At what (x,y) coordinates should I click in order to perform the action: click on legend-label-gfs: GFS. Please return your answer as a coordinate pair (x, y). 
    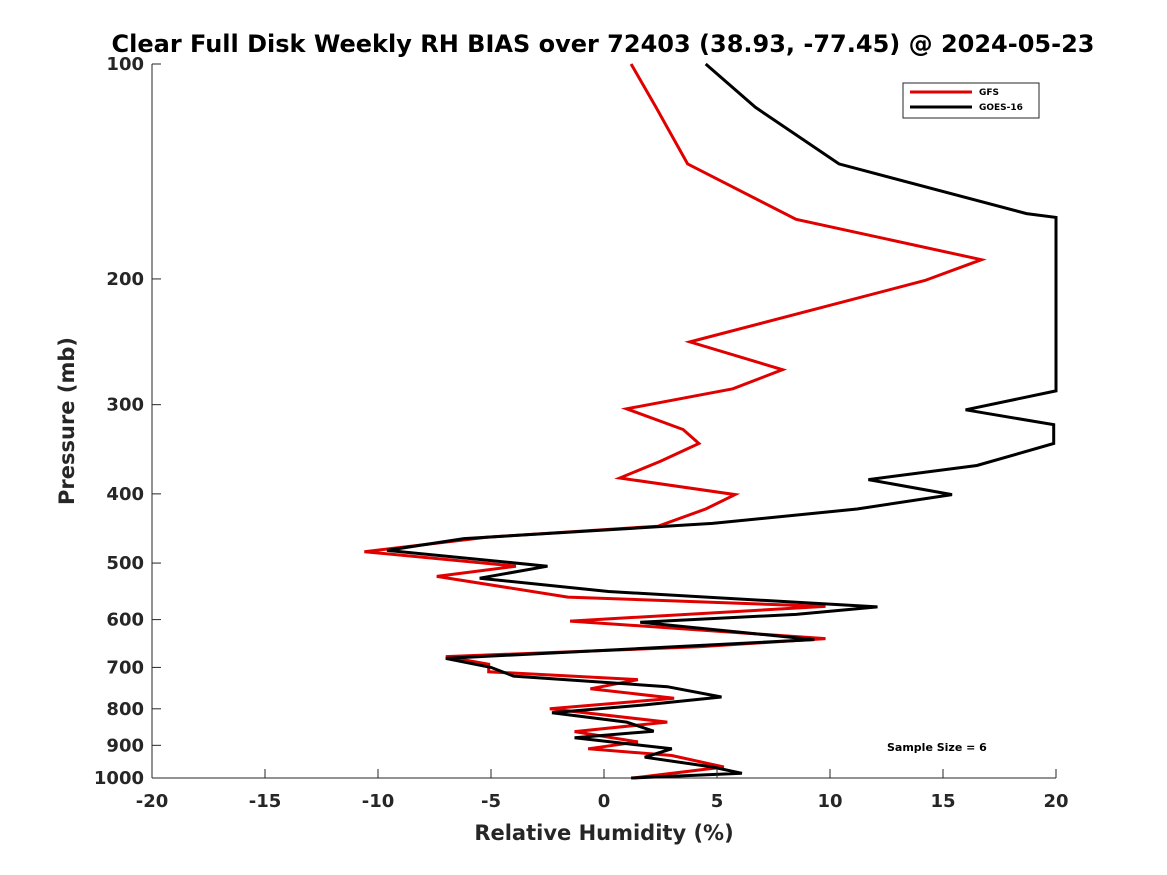
    Looking at the image, I should click on (989, 93).